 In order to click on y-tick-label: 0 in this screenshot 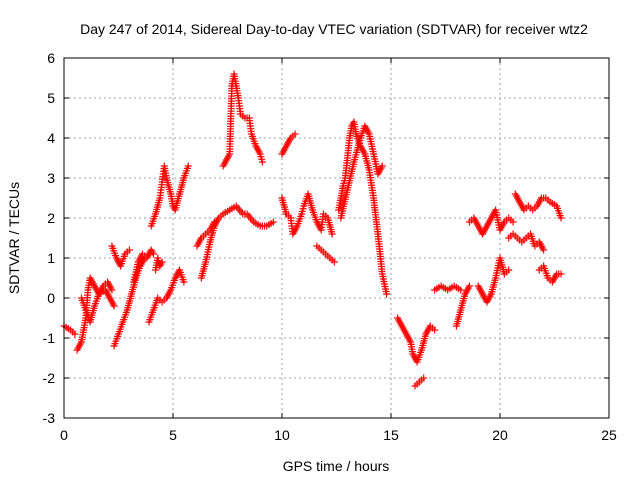, I will do `click(51, 298)`.